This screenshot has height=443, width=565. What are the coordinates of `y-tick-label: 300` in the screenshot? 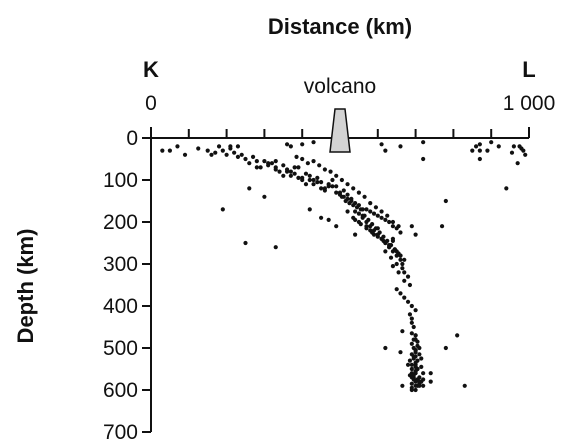 It's located at (120, 264).